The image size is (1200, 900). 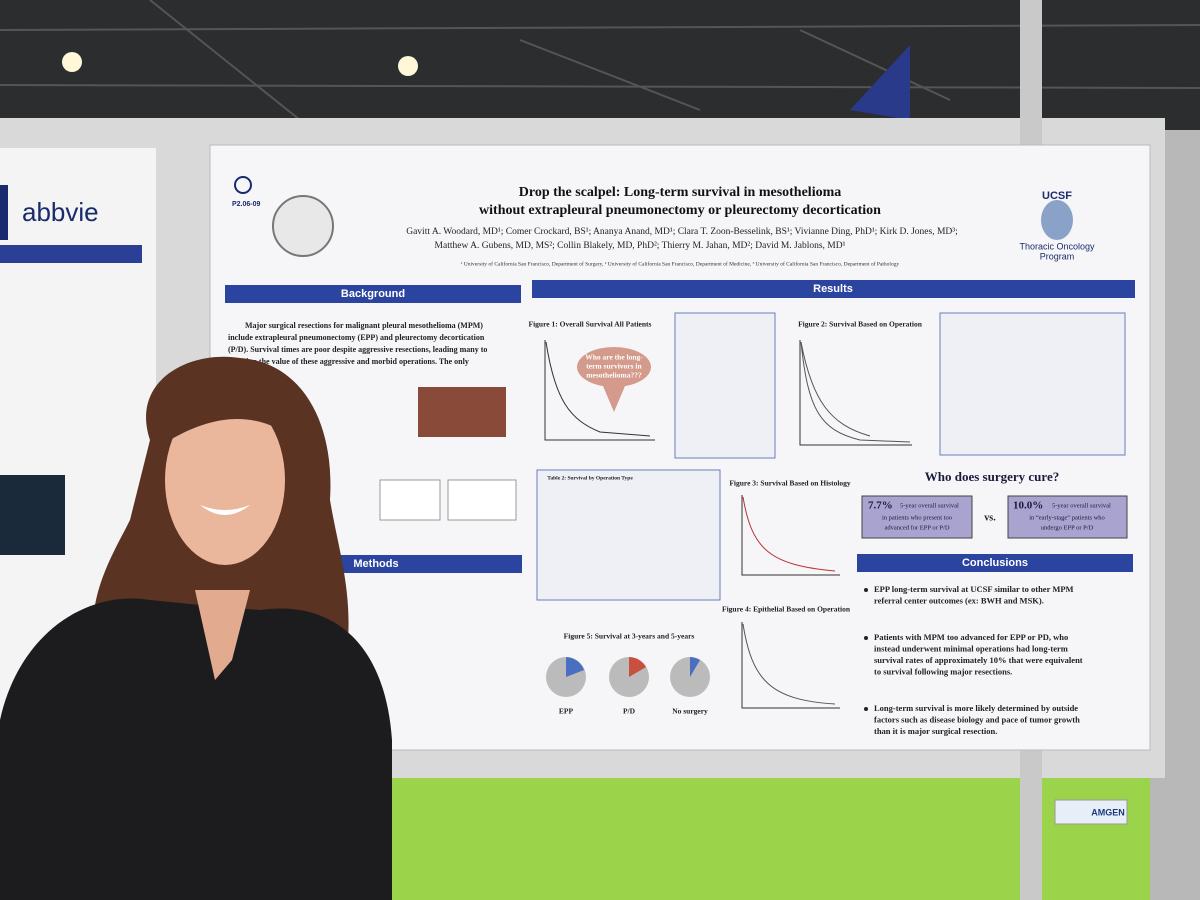 What do you see at coordinates (880, 82) in the screenshot?
I see `banner` at bounding box center [880, 82].